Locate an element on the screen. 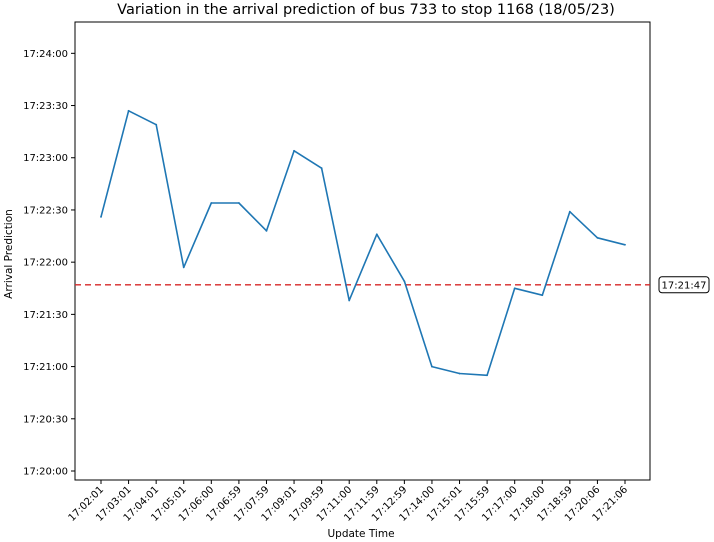 The height and width of the screenshot is (542, 714). y-tick-label: 17:22:30 is located at coordinates (45, 210).